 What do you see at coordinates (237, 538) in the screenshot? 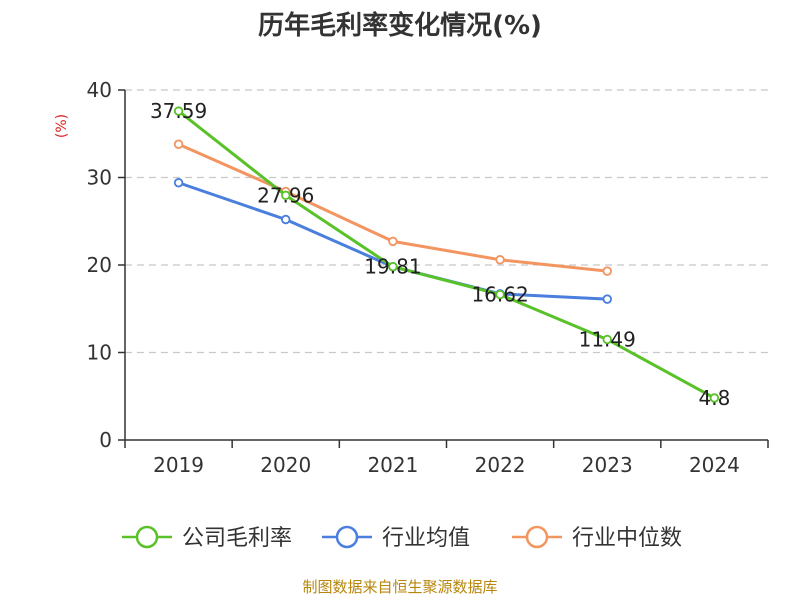
I see `legend-label-0: 公司毛利率` at bounding box center [237, 538].